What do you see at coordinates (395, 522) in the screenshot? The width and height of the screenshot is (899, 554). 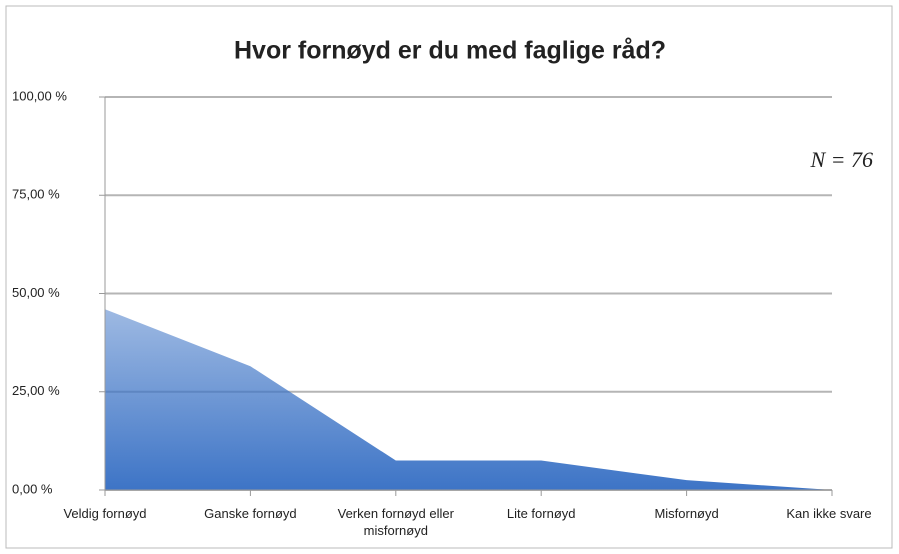 I see `x-tick-label: Verken fornøyd eller misfornøyd` at bounding box center [395, 522].